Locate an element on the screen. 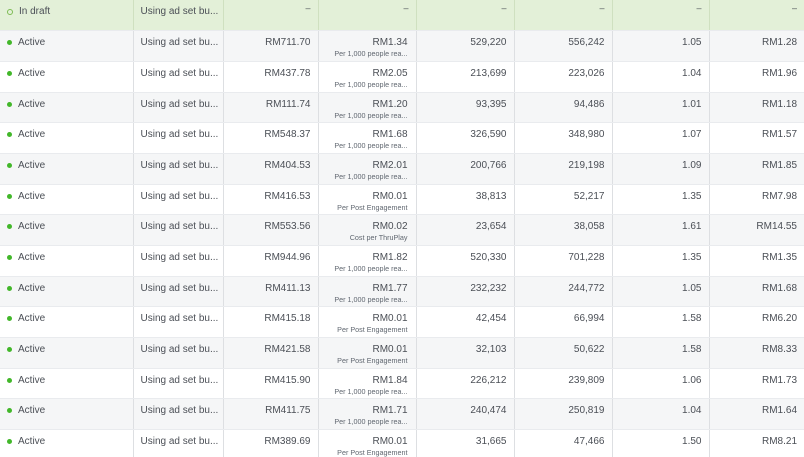 The height and width of the screenshot is (457, 804). reach-cell: 38,813 is located at coordinates (465, 200).